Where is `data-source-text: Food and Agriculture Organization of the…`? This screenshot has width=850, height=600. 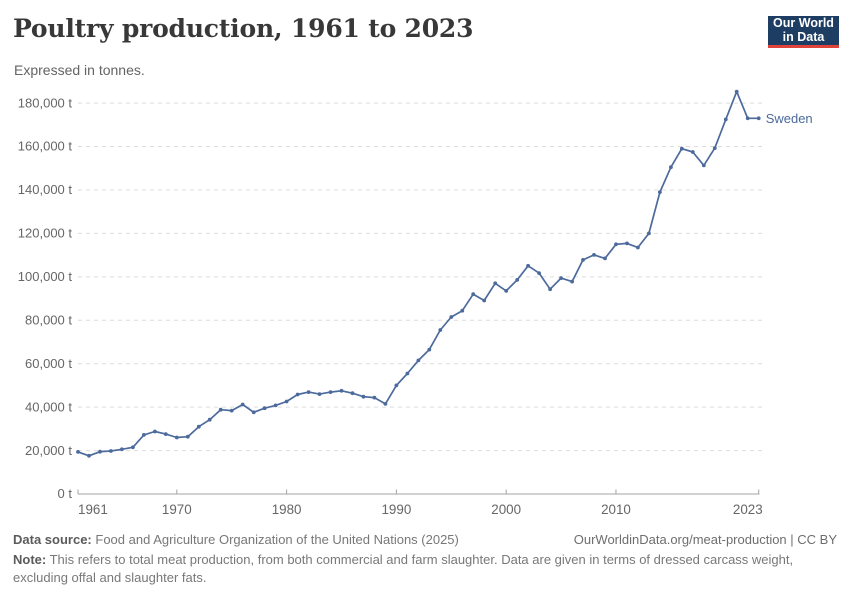 data-source-text: Food and Agriculture Organization of the… is located at coordinates (277, 539).